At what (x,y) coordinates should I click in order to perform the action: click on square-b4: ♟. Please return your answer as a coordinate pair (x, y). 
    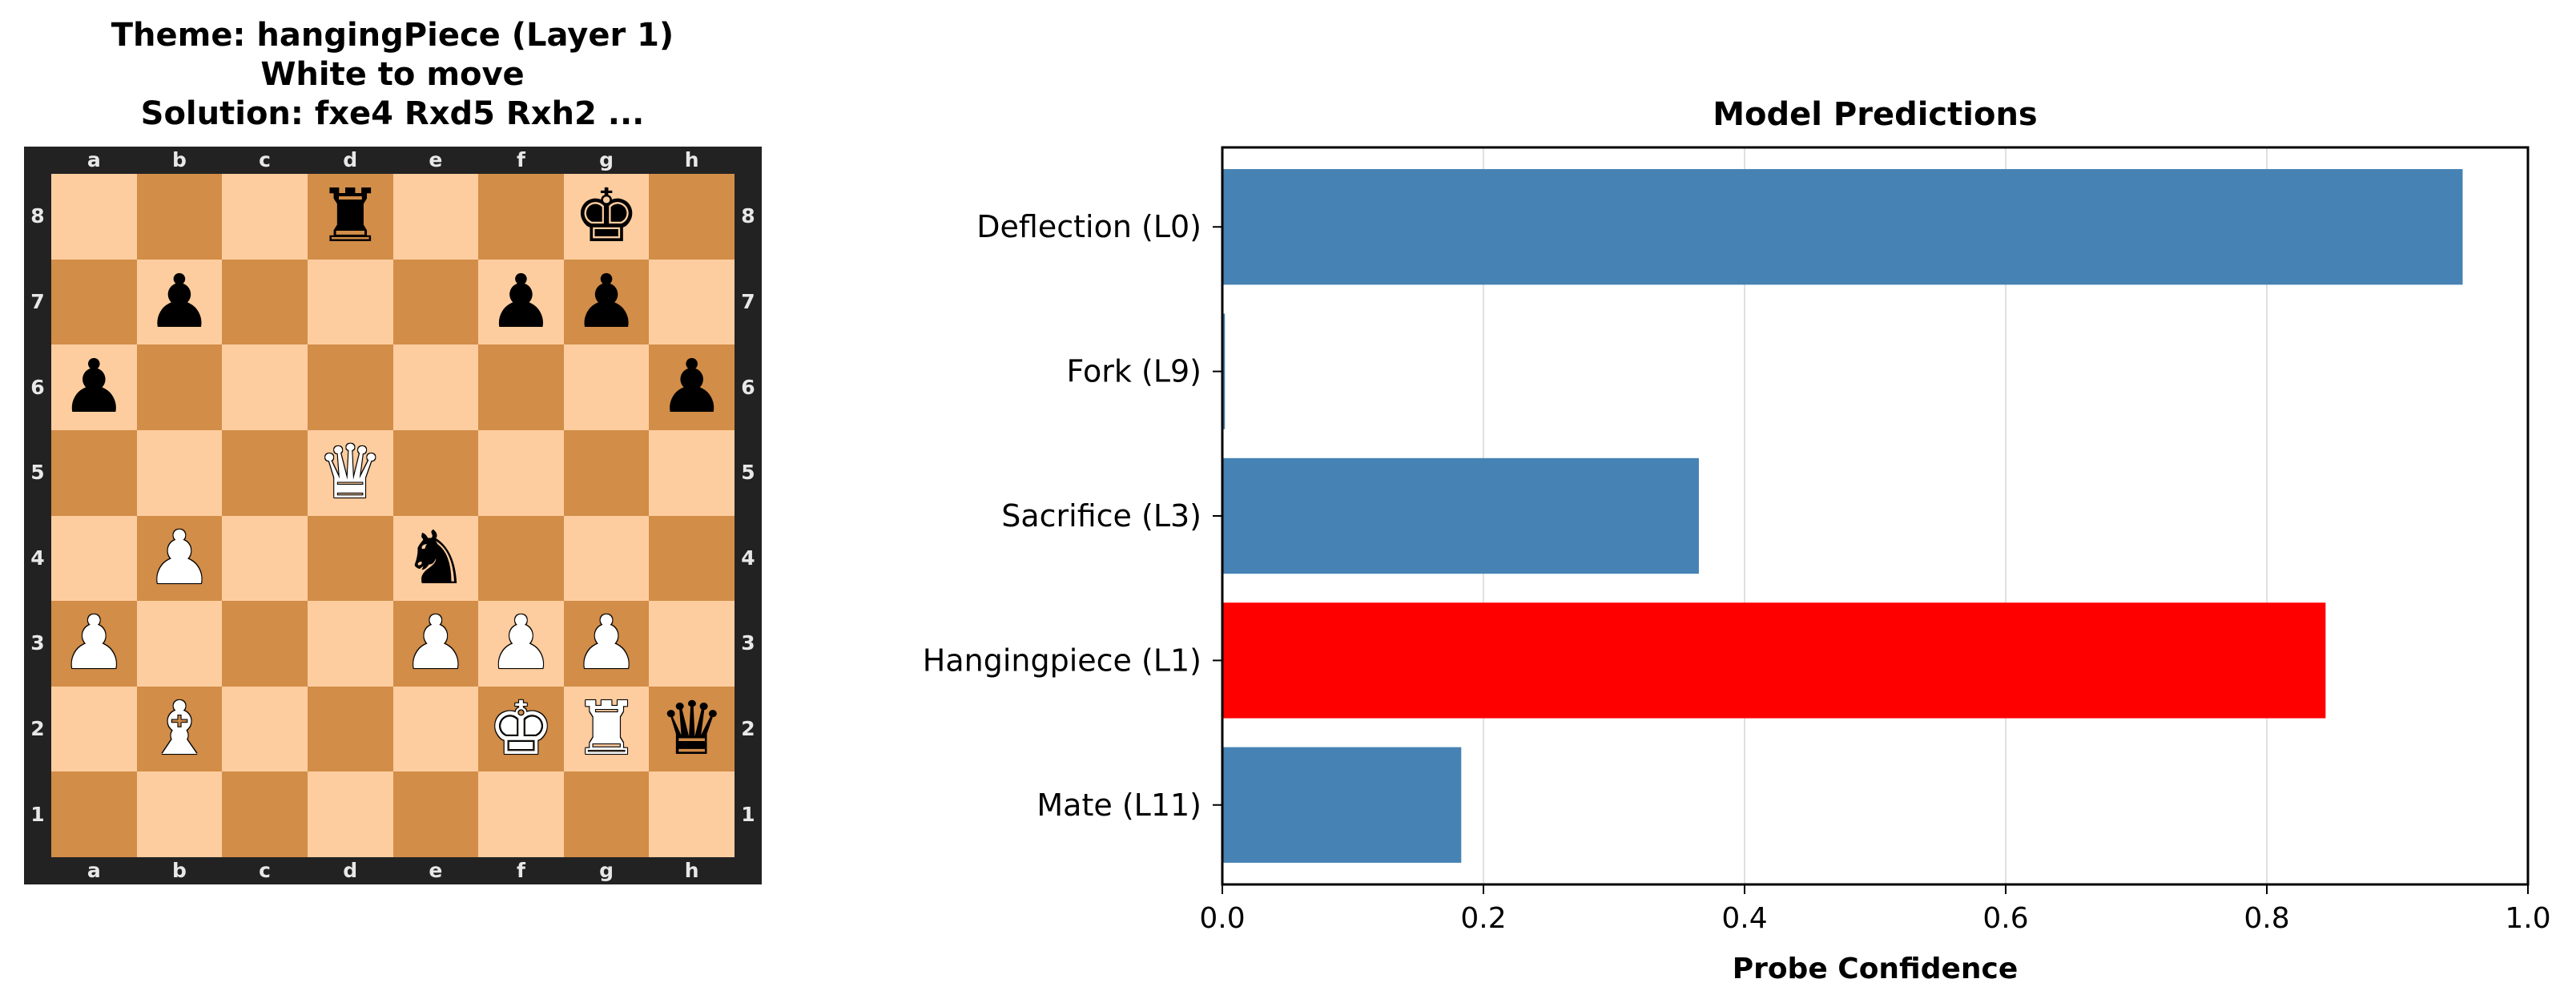
    Looking at the image, I should click on (179, 558).